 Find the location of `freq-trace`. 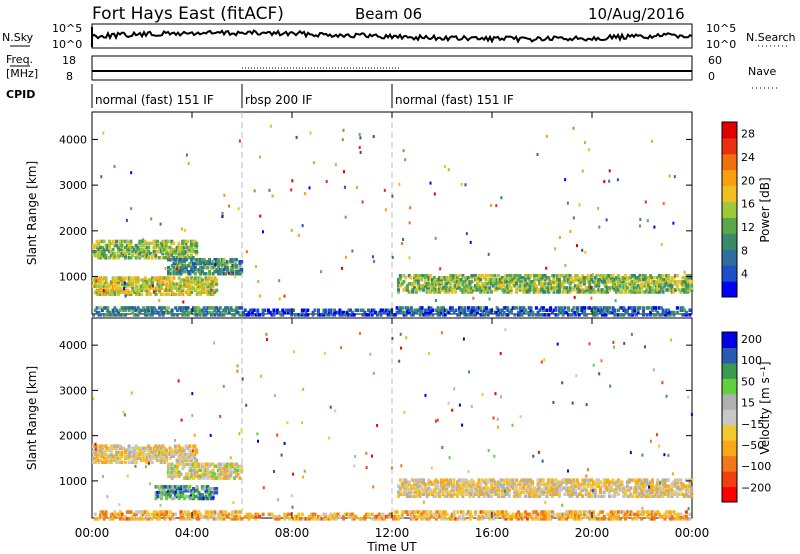

freq-trace is located at coordinates (392, 69).